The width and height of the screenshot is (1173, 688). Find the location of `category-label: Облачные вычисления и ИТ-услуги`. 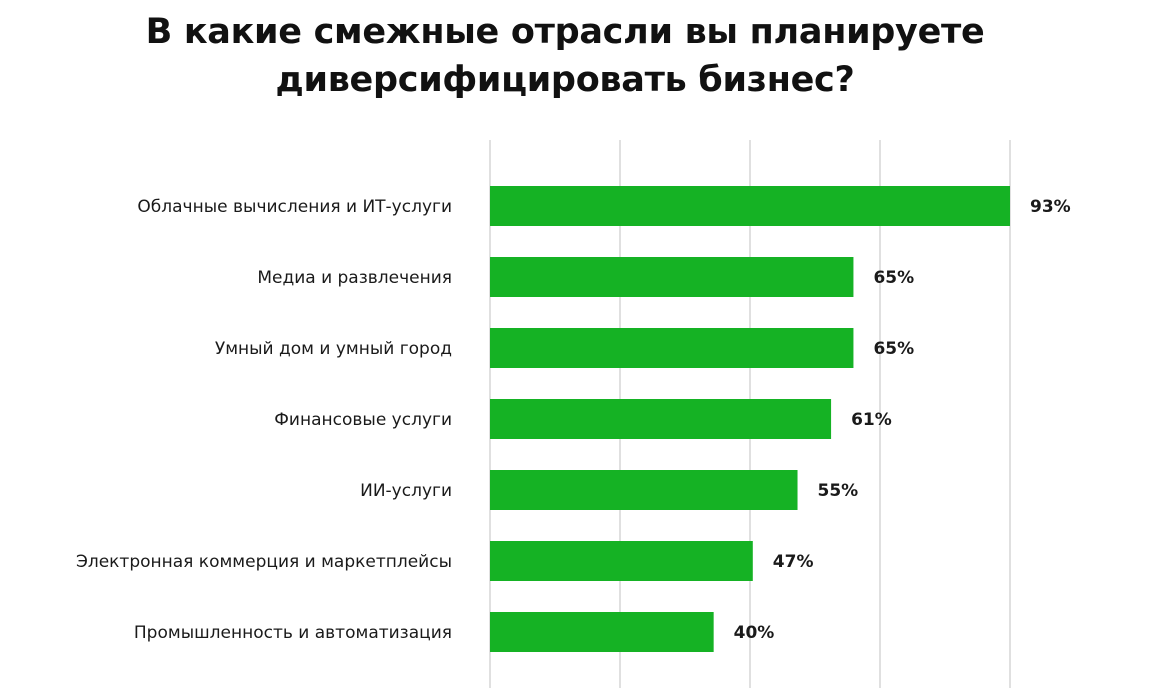

category-label: Облачные вычисления и ИТ-услуги is located at coordinates (294, 207).